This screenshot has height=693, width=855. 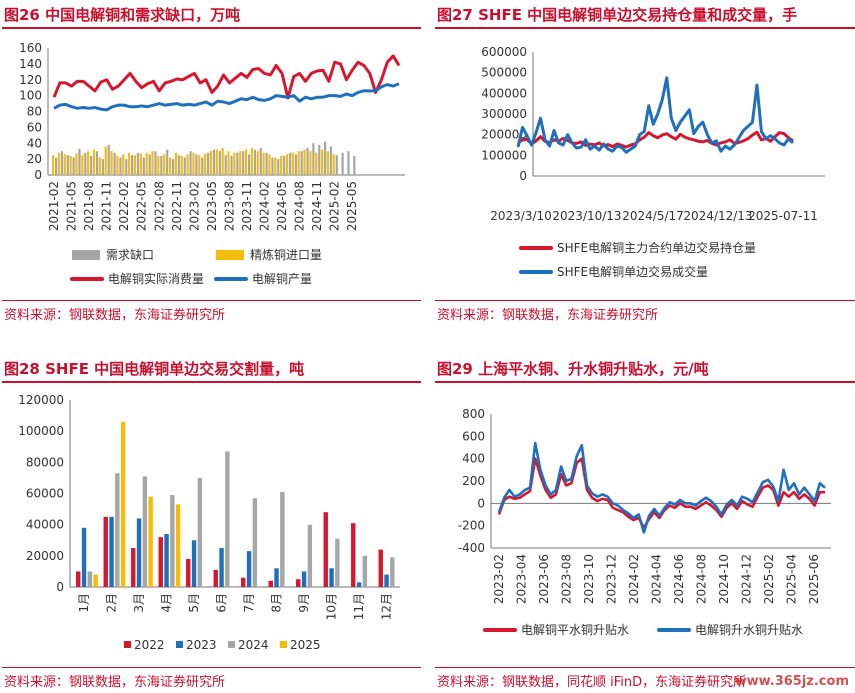 I want to click on c1-legend-gap-swatch, so click(x=86, y=255).